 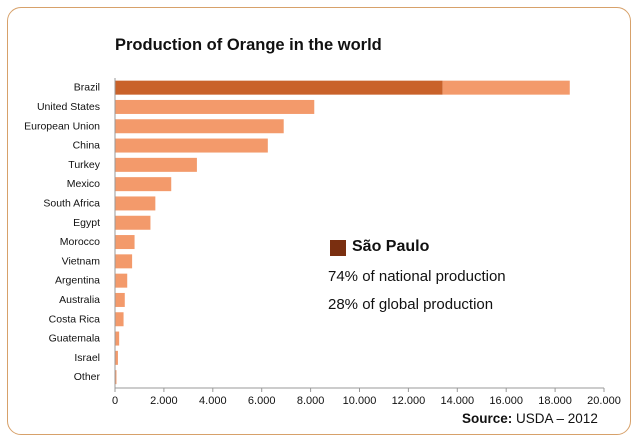 What do you see at coordinates (71, 203) in the screenshot?
I see `category-label: South Africa` at bounding box center [71, 203].